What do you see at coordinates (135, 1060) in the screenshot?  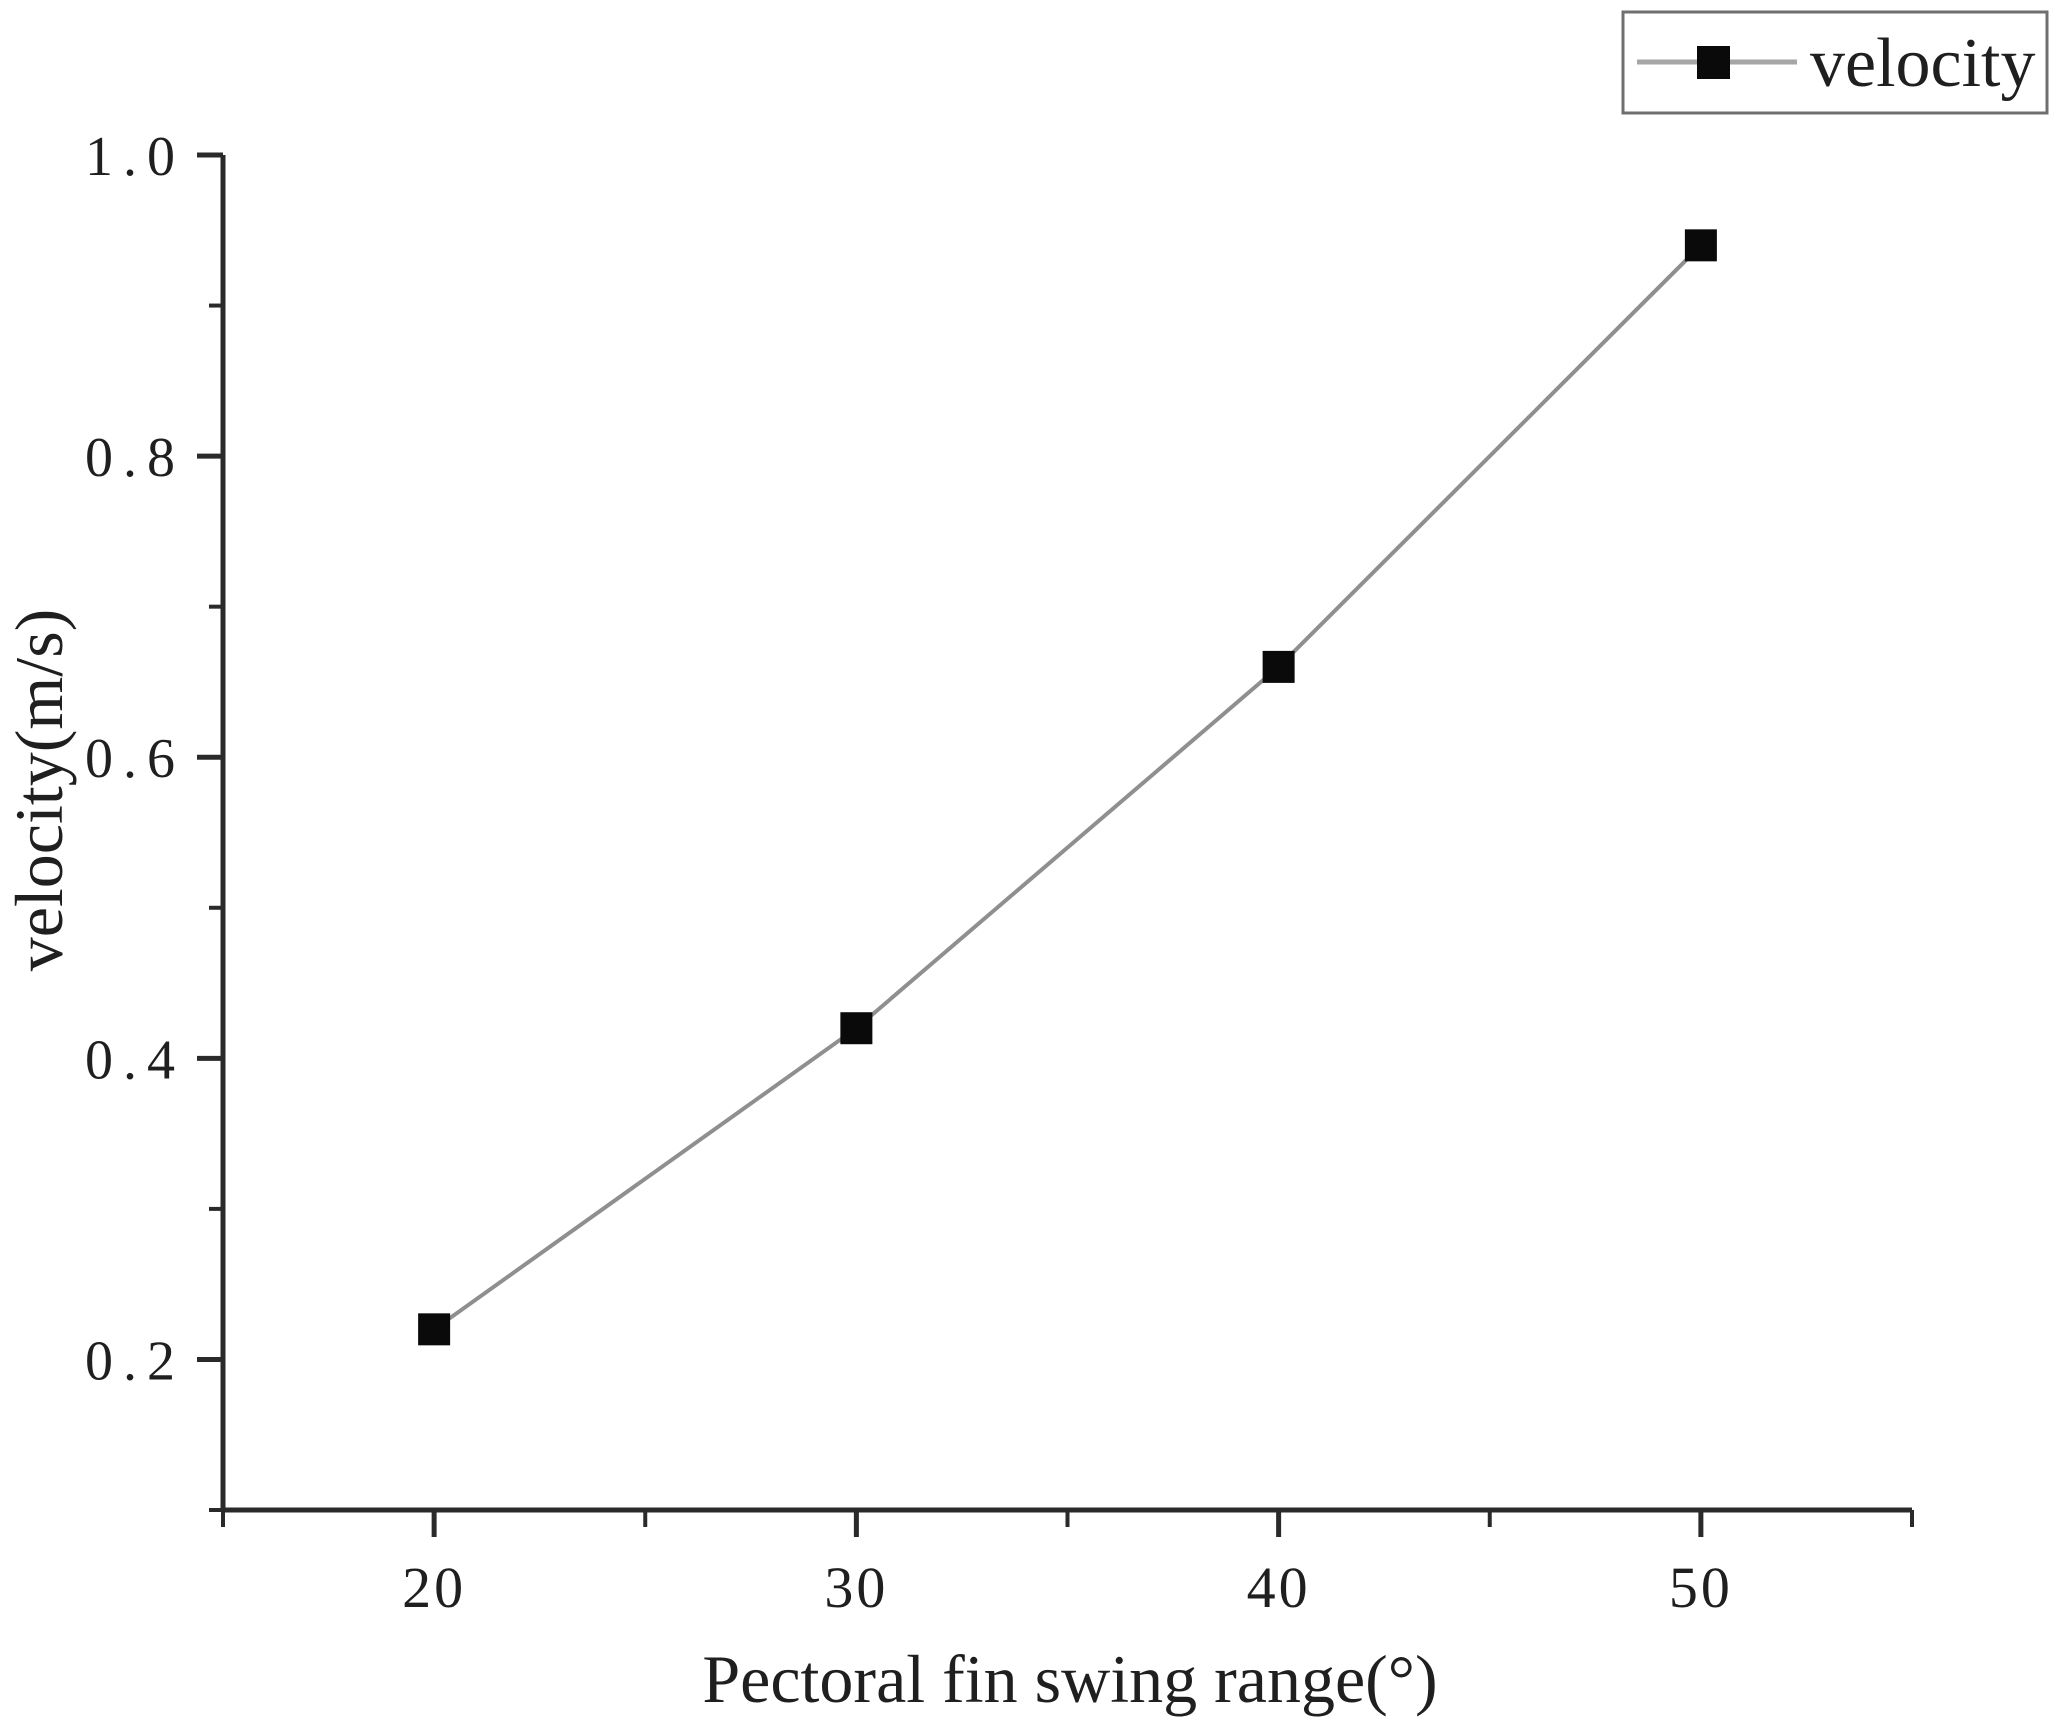 I see `y-tick-label: 0.4` at bounding box center [135, 1060].